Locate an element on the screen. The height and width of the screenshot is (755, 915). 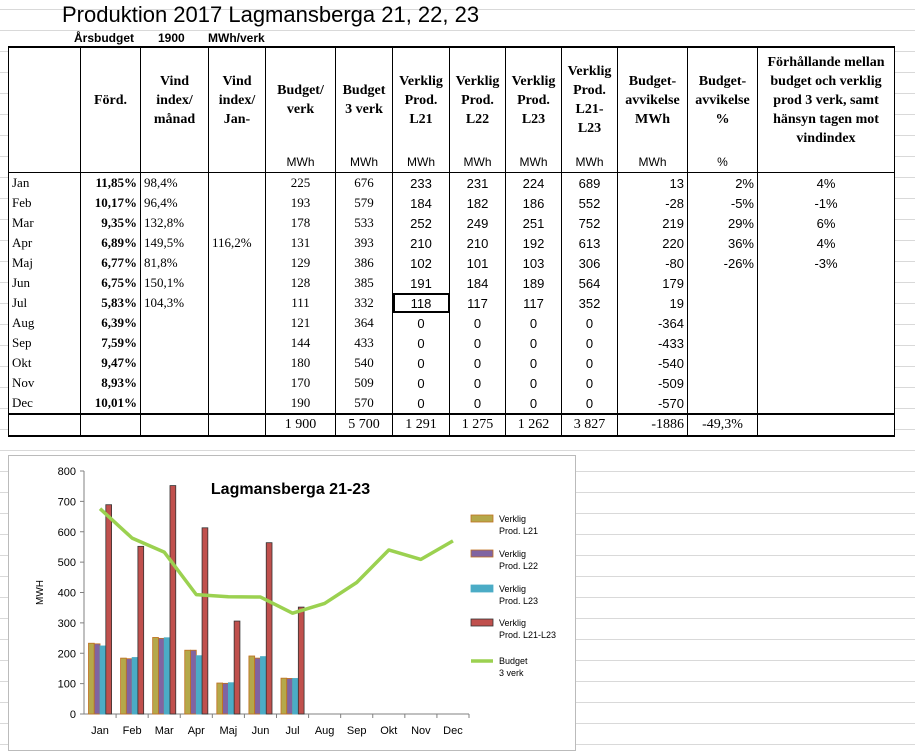
col-header-10: Budget-avvikelse MWh is located at coordinates (652, 99).